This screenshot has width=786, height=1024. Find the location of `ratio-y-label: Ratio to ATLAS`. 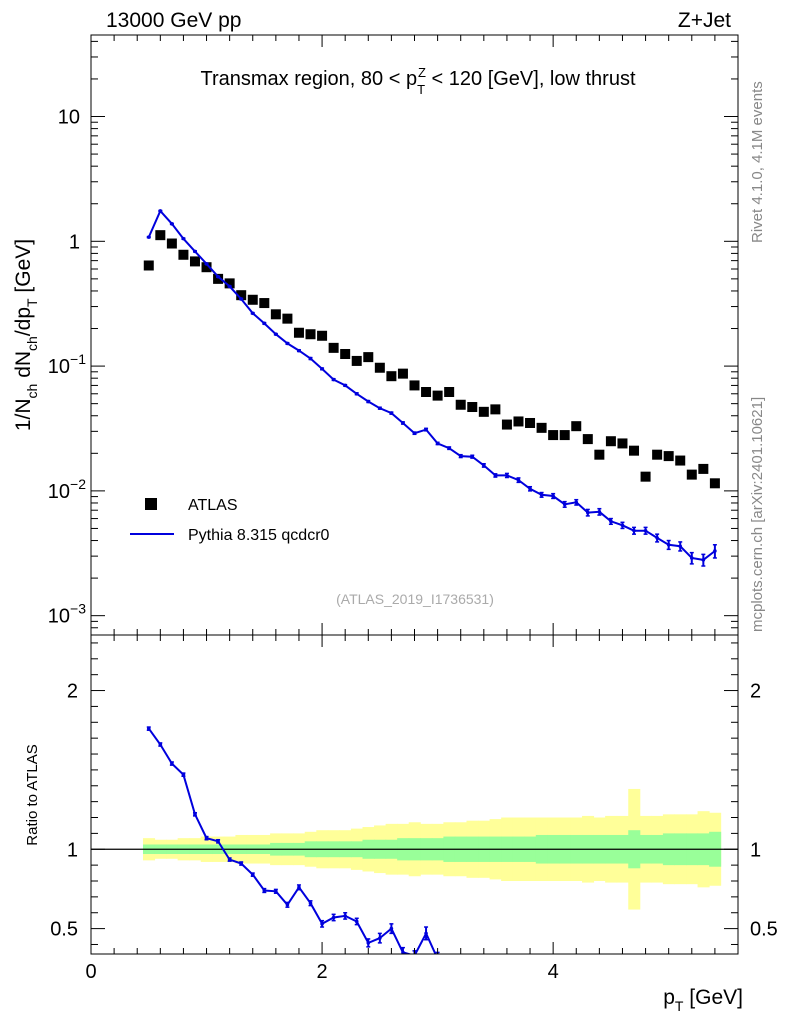

ratio-y-label: Ratio to ATLAS is located at coordinates (32, 794).